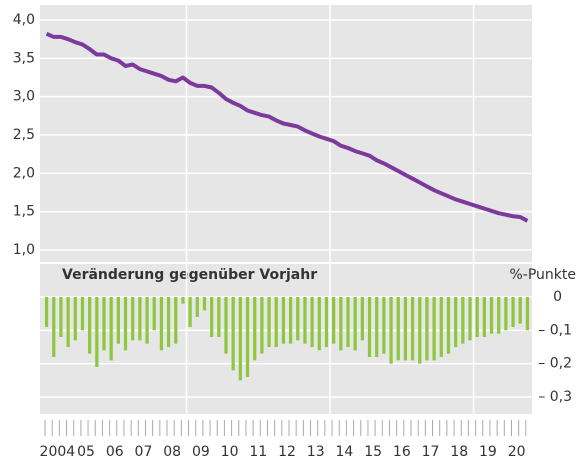  What do you see at coordinates (373, 452) in the screenshot?
I see `x-tick-label: 15` at bounding box center [373, 452].